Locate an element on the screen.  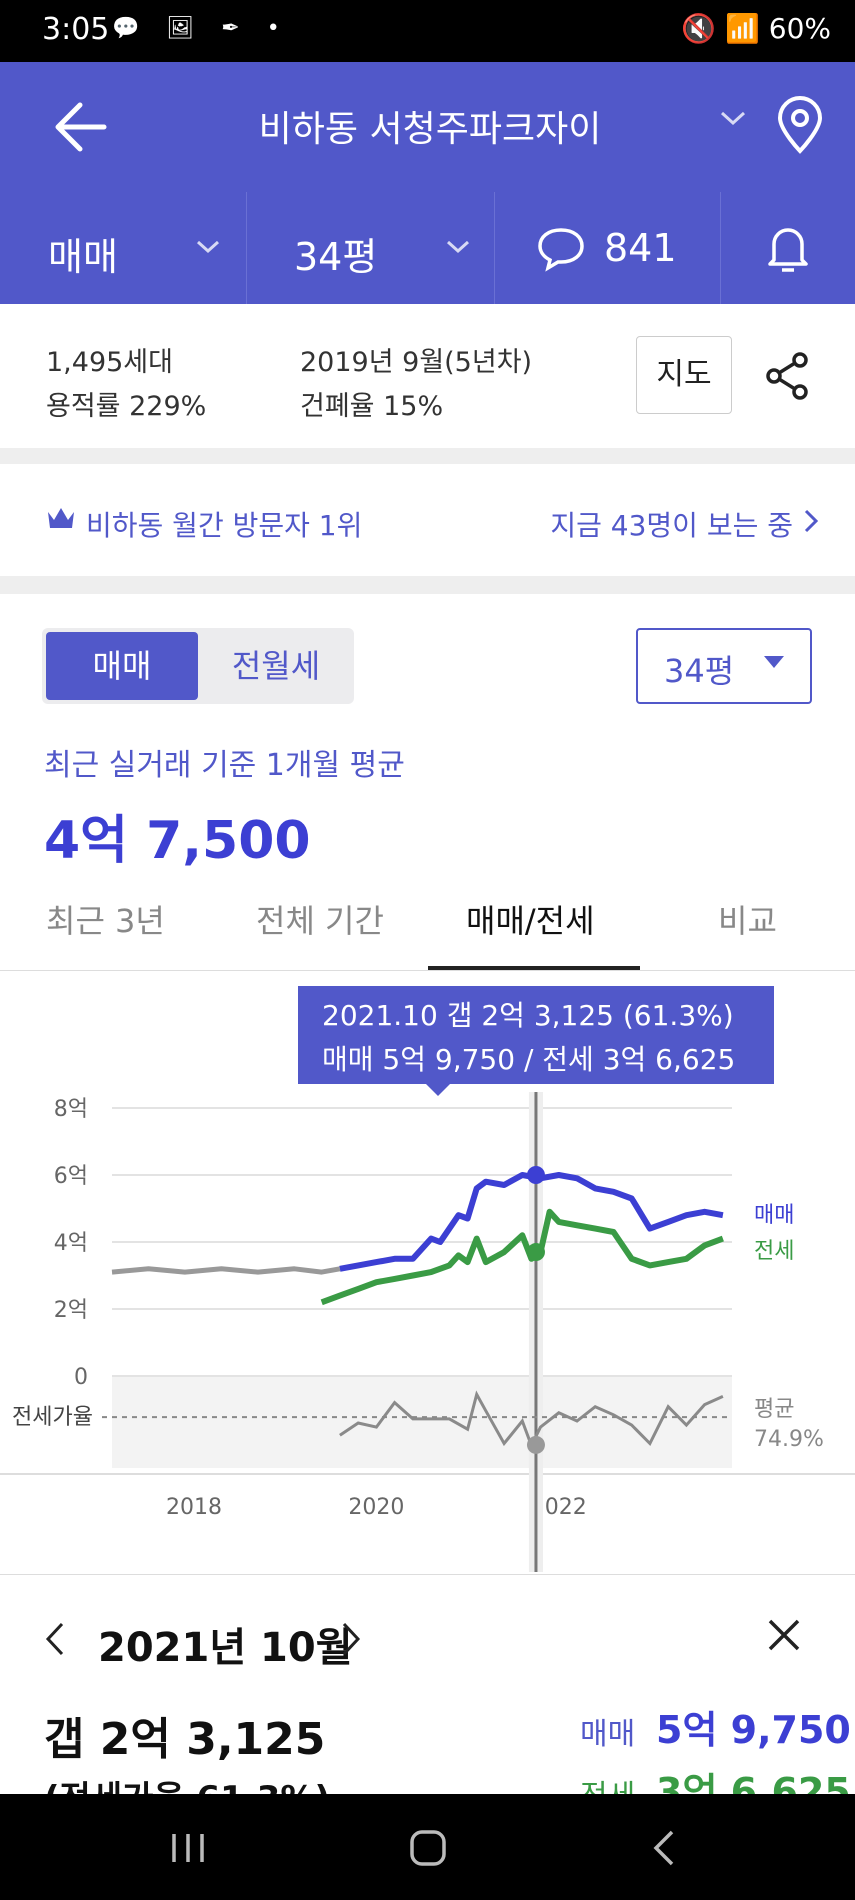
detail-jeonse-label: 전세 is located at coordinates (607, 1783).